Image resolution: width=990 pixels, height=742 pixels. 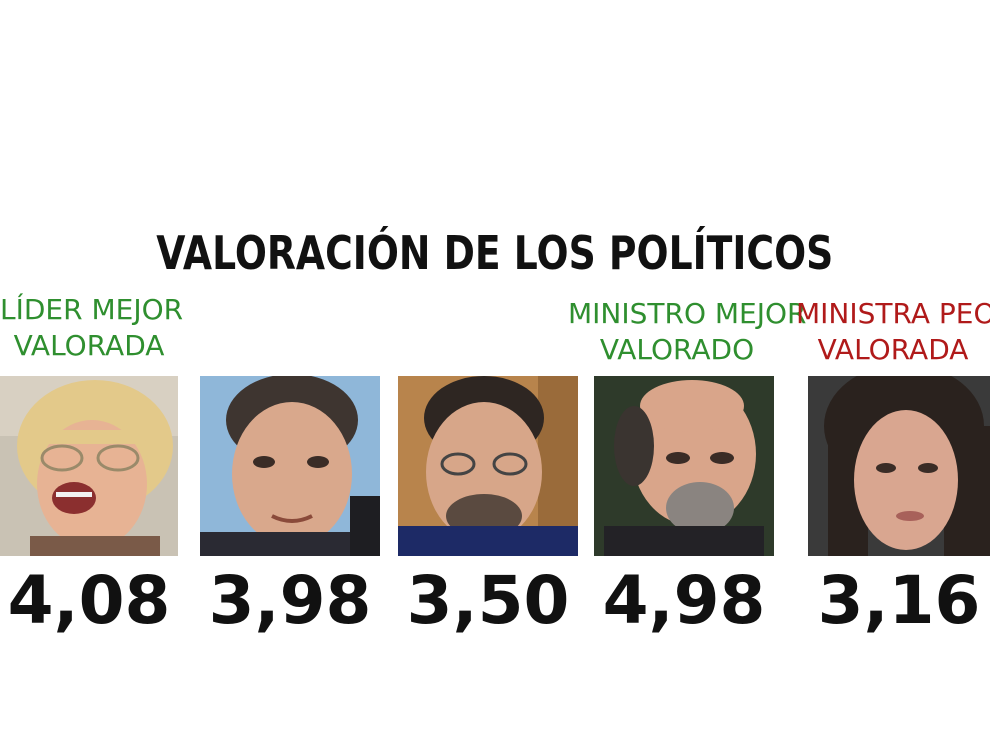 What do you see at coordinates (290, 600) in the screenshot?
I see `score-politician-2: 3,98` at bounding box center [290, 600].